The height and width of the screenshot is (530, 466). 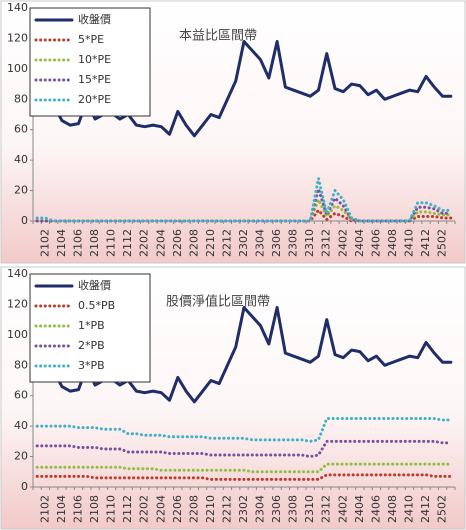 I want to click on legend: 收盤價 5*PE 10*PE 15*PE 20*PE, so click(x=90, y=62).